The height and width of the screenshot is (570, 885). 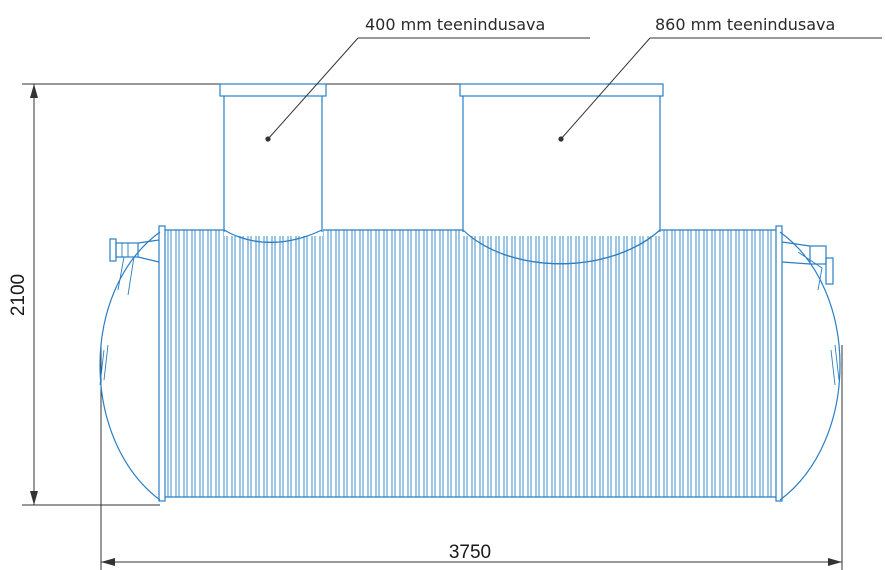 What do you see at coordinates (807, 266) in the screenshot?
I see `outlet-pipe` at bounding box center [807, 266].